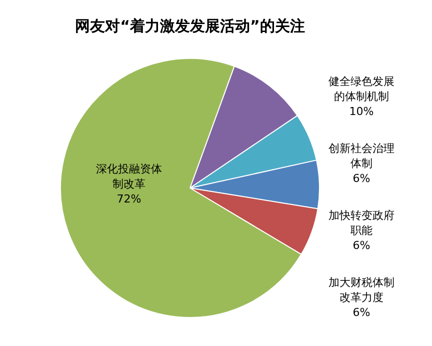 The image size is (432, 346). I want to click on slice-label: 加大财税体制改革力度, so click(361, 290).